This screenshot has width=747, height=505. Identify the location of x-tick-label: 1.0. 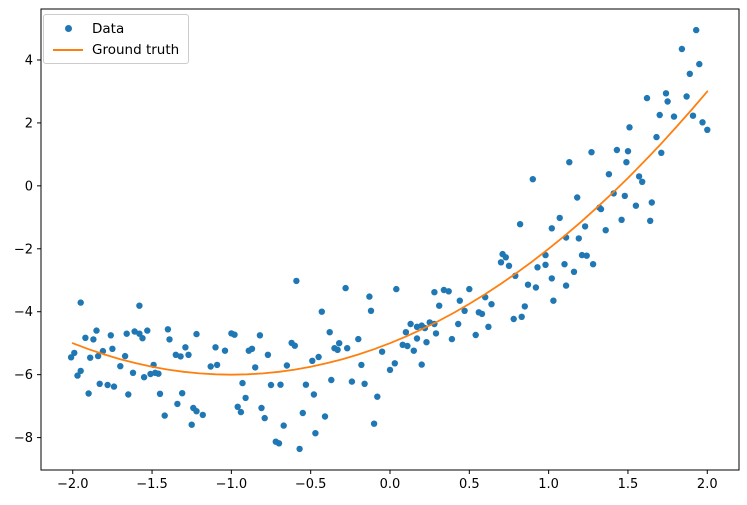
(548, 484).